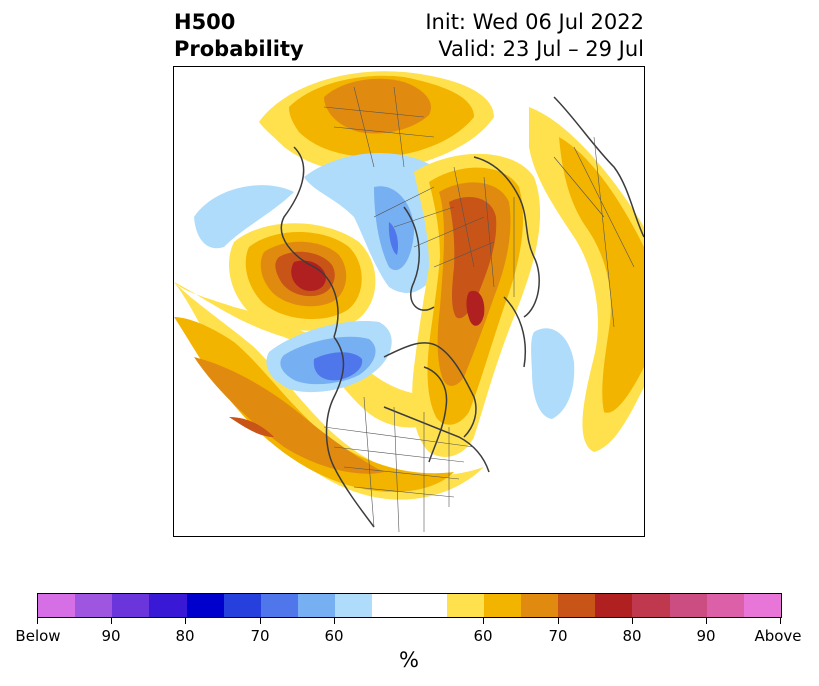 This screenshot has height=686, width=819. Describe the element at coordinates (614, 605) in the screenshot. I see `colorbar-cell-a75` at that location.